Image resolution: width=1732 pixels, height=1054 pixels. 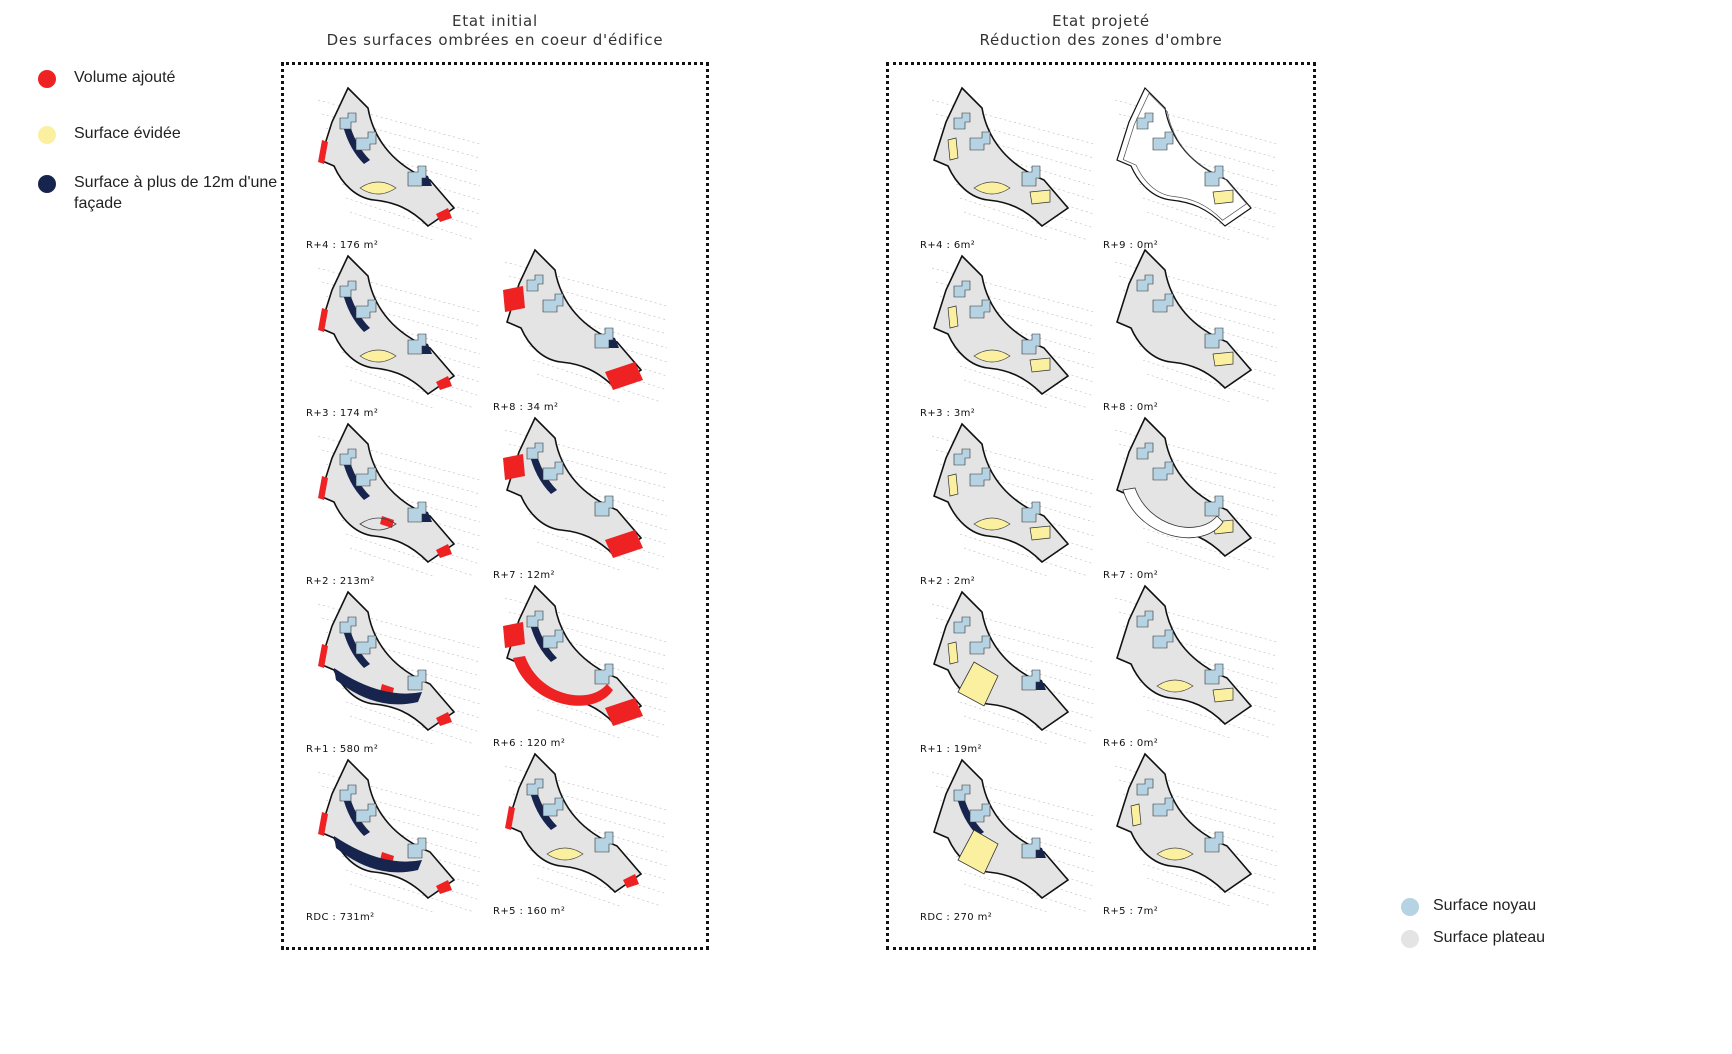 I want to click on legend-hollowed-swatch, so click(x=47, y=135).